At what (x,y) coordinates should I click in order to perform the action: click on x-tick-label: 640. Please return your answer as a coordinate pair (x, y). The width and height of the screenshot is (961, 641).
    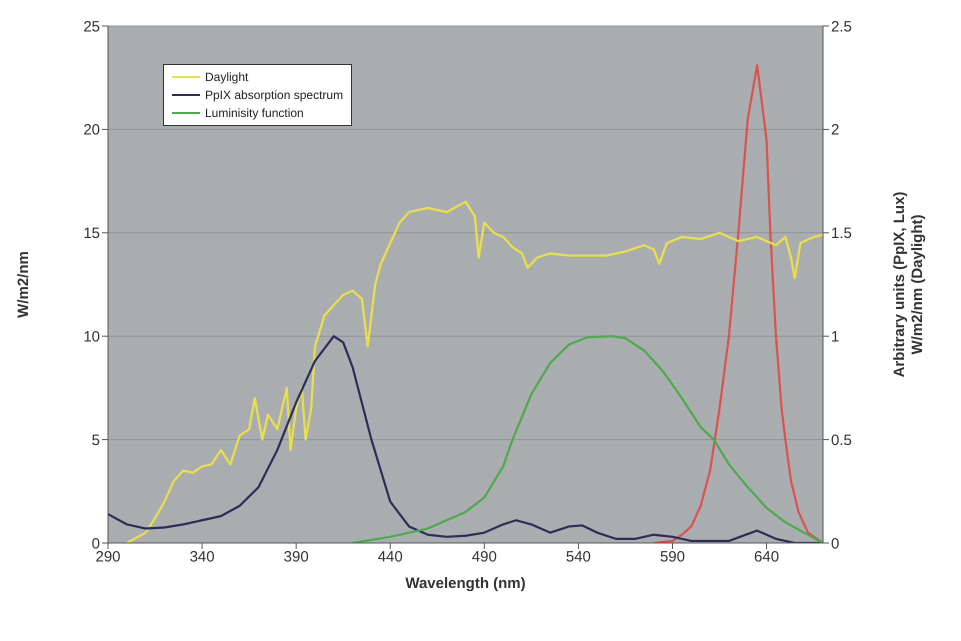
    Looking at the image, I should click on (767, 557).